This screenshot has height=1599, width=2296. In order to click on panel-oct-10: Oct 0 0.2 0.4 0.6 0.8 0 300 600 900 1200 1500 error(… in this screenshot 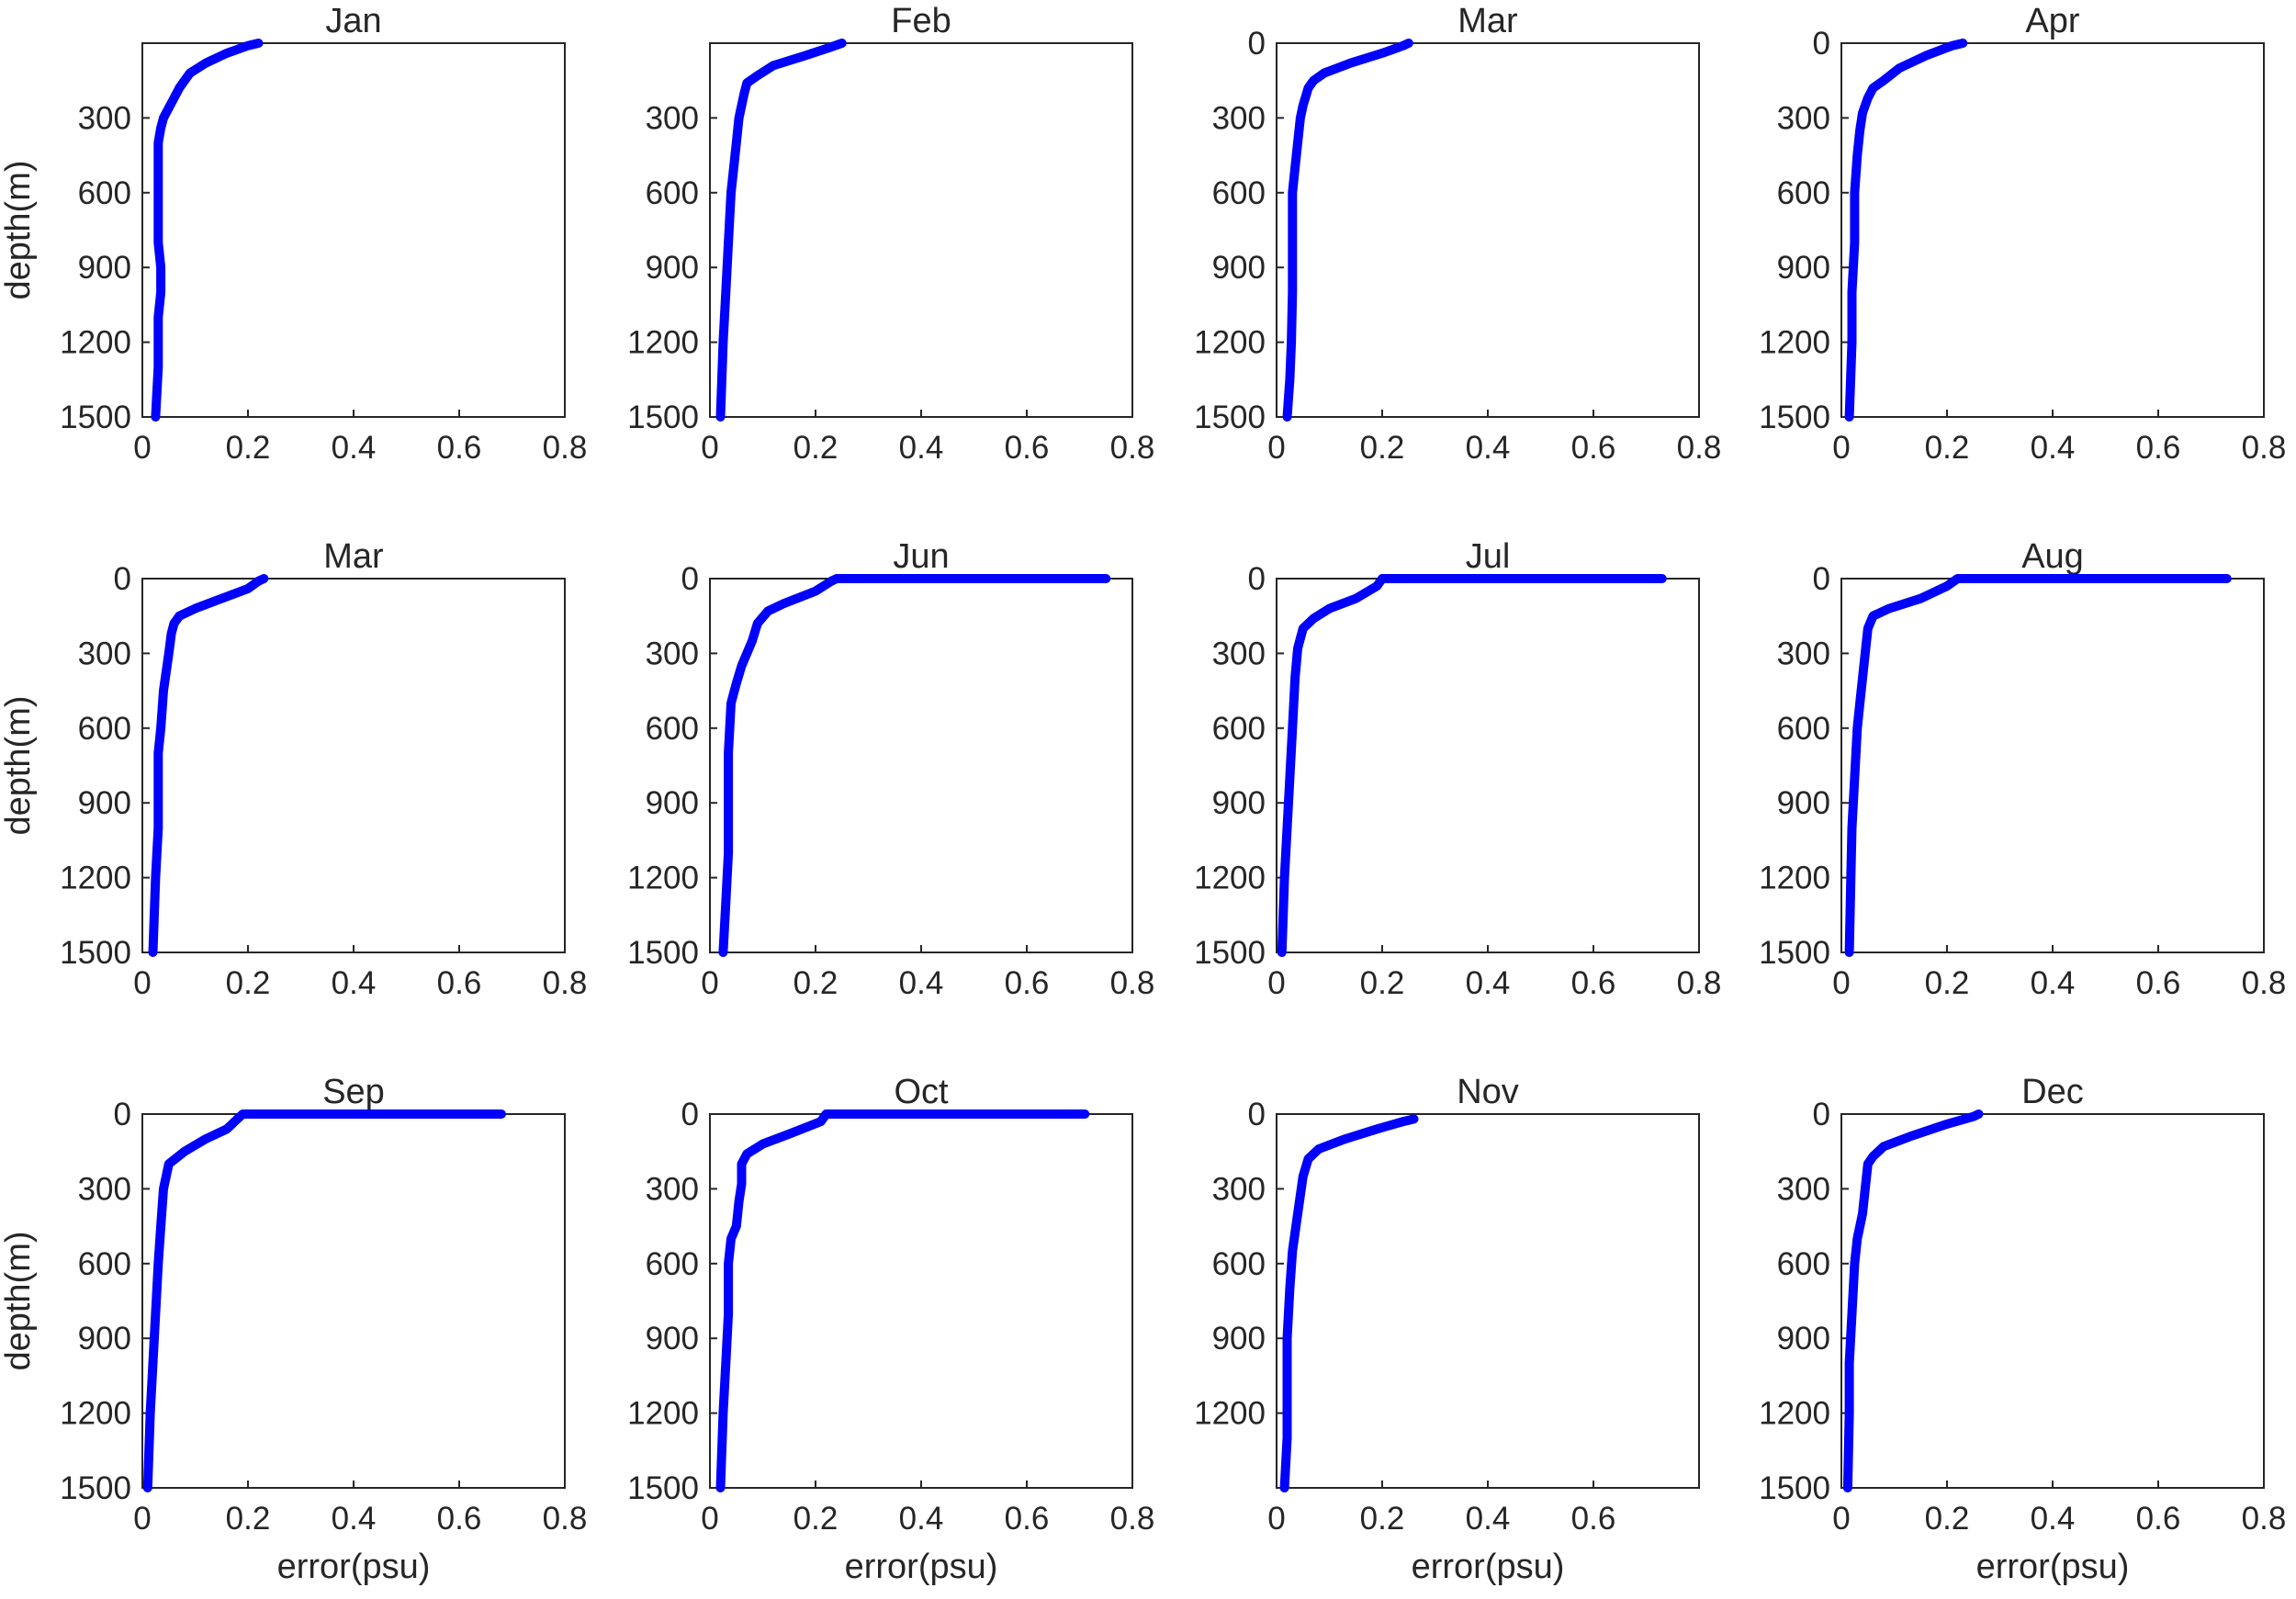, I will do `click(891, 1329)`.